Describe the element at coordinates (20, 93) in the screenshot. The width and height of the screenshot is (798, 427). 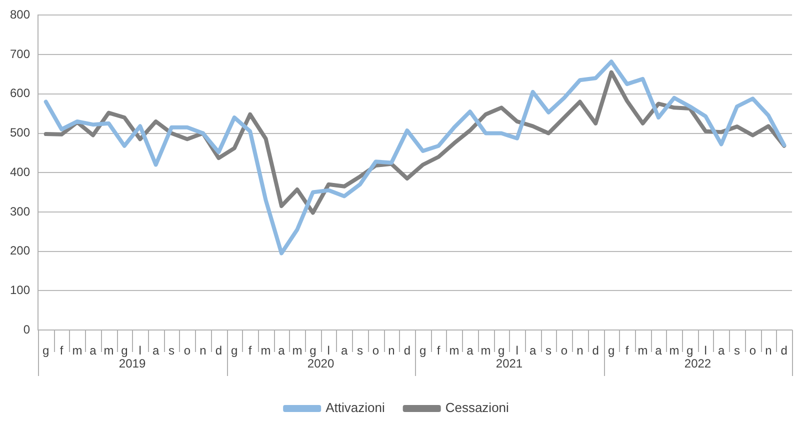
I see `y-tick-label: 600` at that location.